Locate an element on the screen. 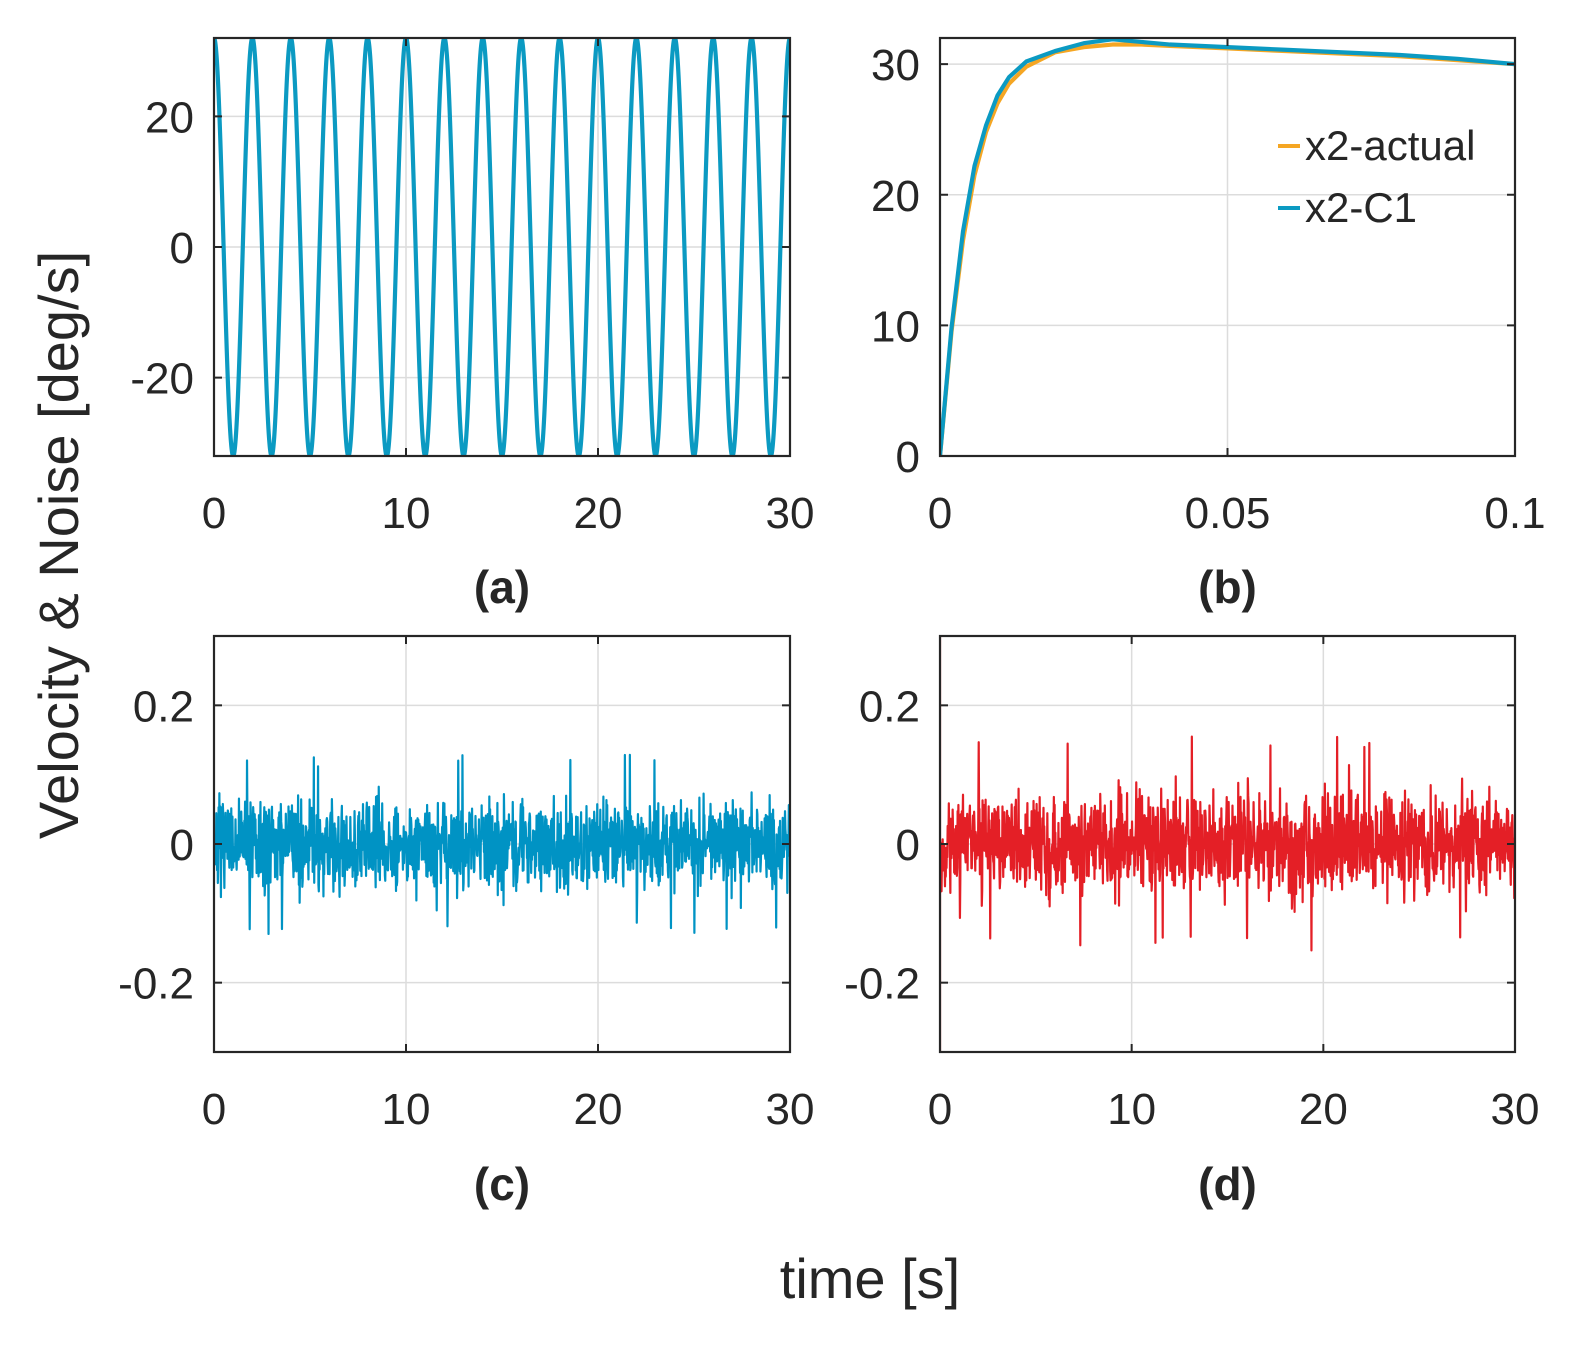 The image size is (1585, 1345). panel-label: (c) is located at coordinates (502, 1184).